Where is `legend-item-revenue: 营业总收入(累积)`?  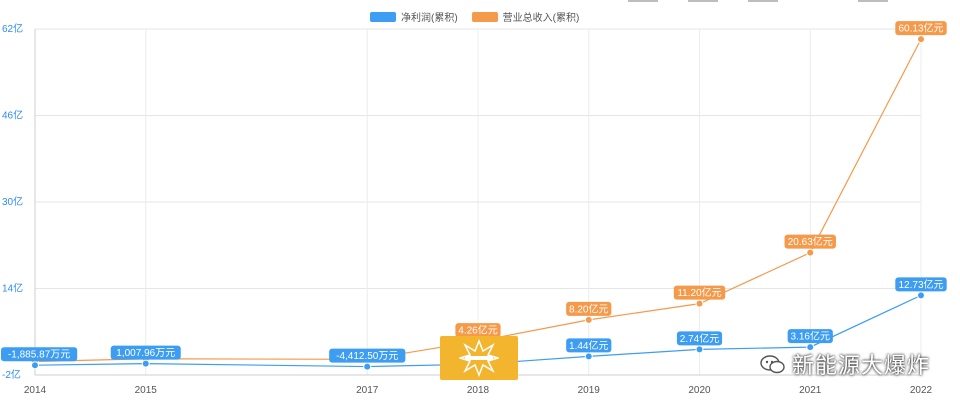 legend-item-revenue: 营业总收入(累积) is located at coordinates (525, 16).